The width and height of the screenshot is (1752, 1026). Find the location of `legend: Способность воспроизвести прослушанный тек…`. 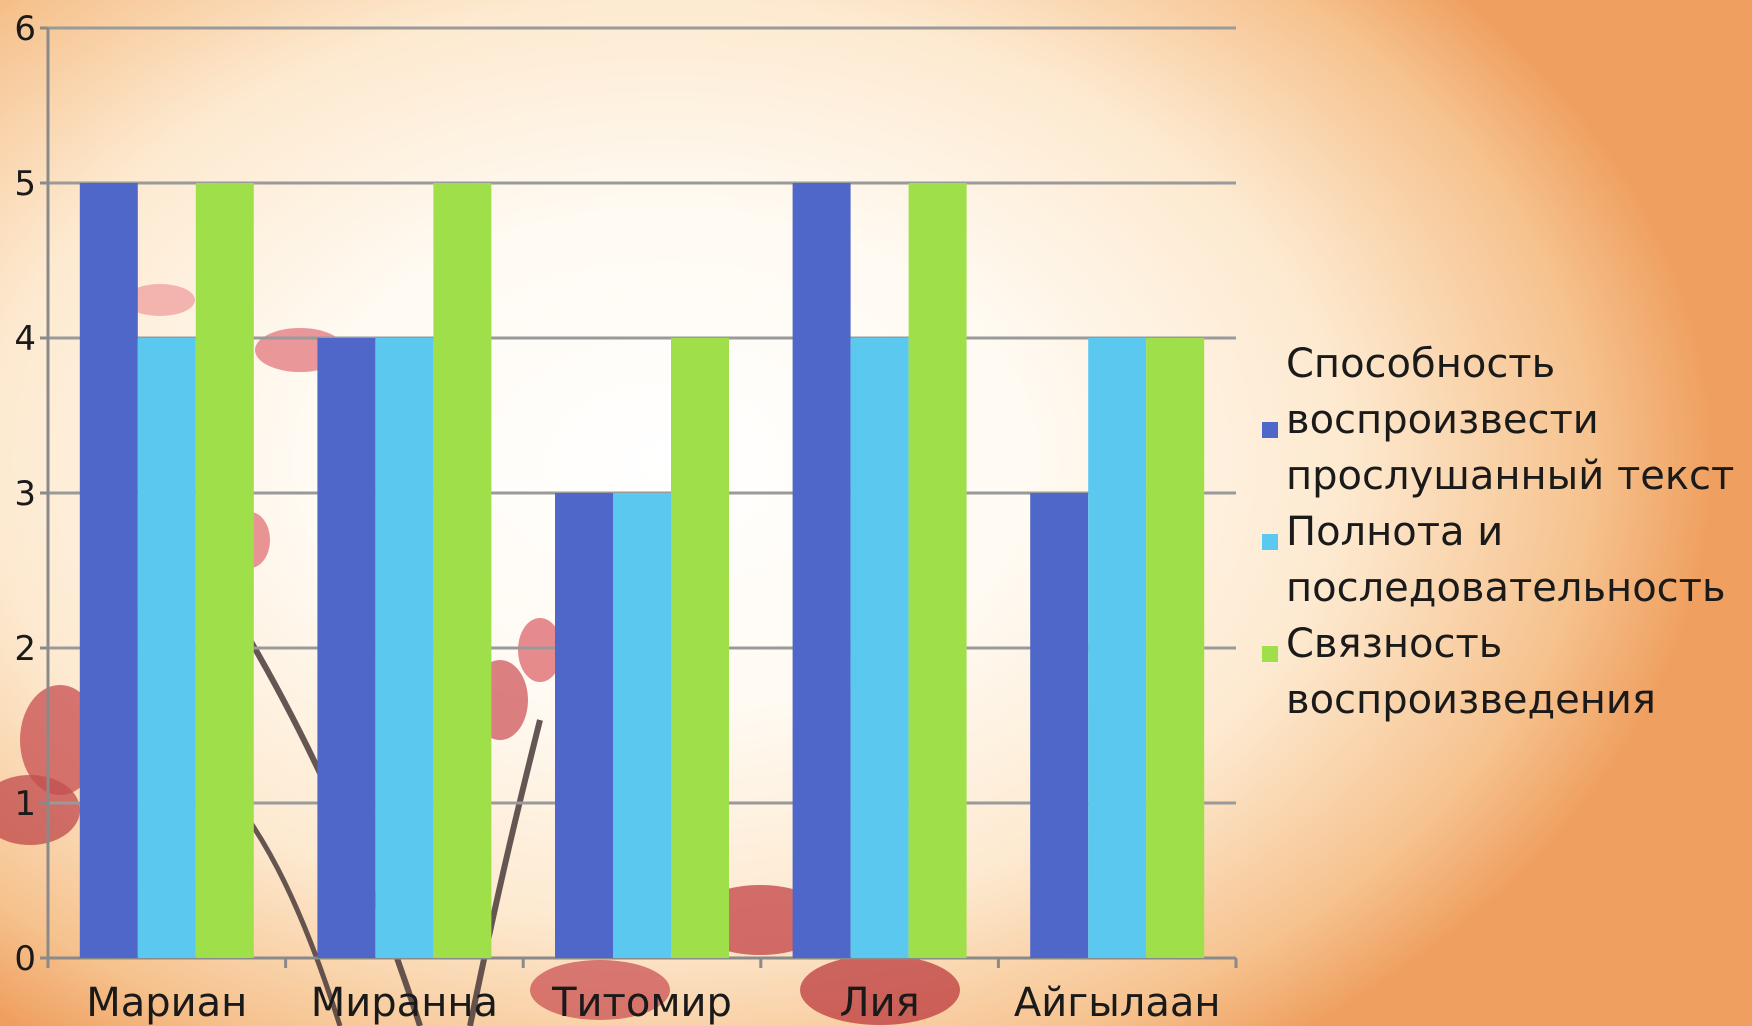

legend: Способность воспроизвести прослушанный тек… is located at coordinates (1505, 532).